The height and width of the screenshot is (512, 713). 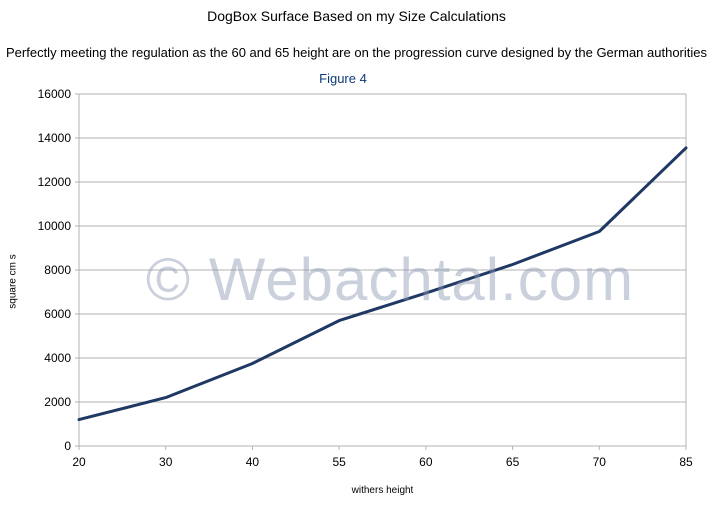 What do you see at coordinates (166, 462) in the screenshot?
I see `x-tick-label: 30` at bounding box center [166, 462].